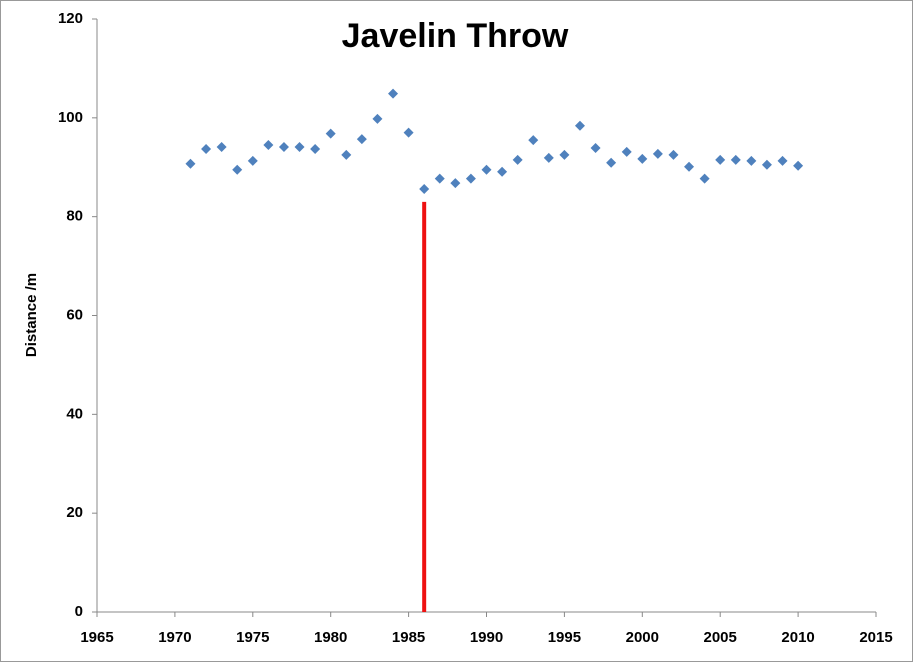 This screenshot has height=662, width=913. Describe the element at coordinates (70, 18) in the screenshot. I see `y-tick-label: 120` at that location.